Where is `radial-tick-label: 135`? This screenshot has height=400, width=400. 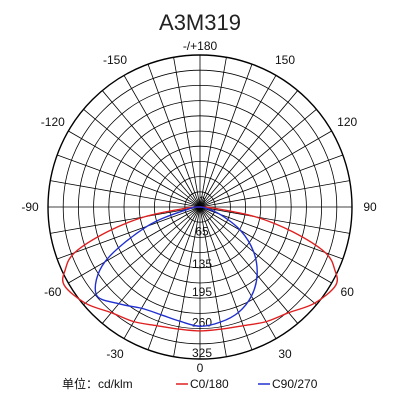 radial-tick-label: 135 is located at coordinates (202, 264).